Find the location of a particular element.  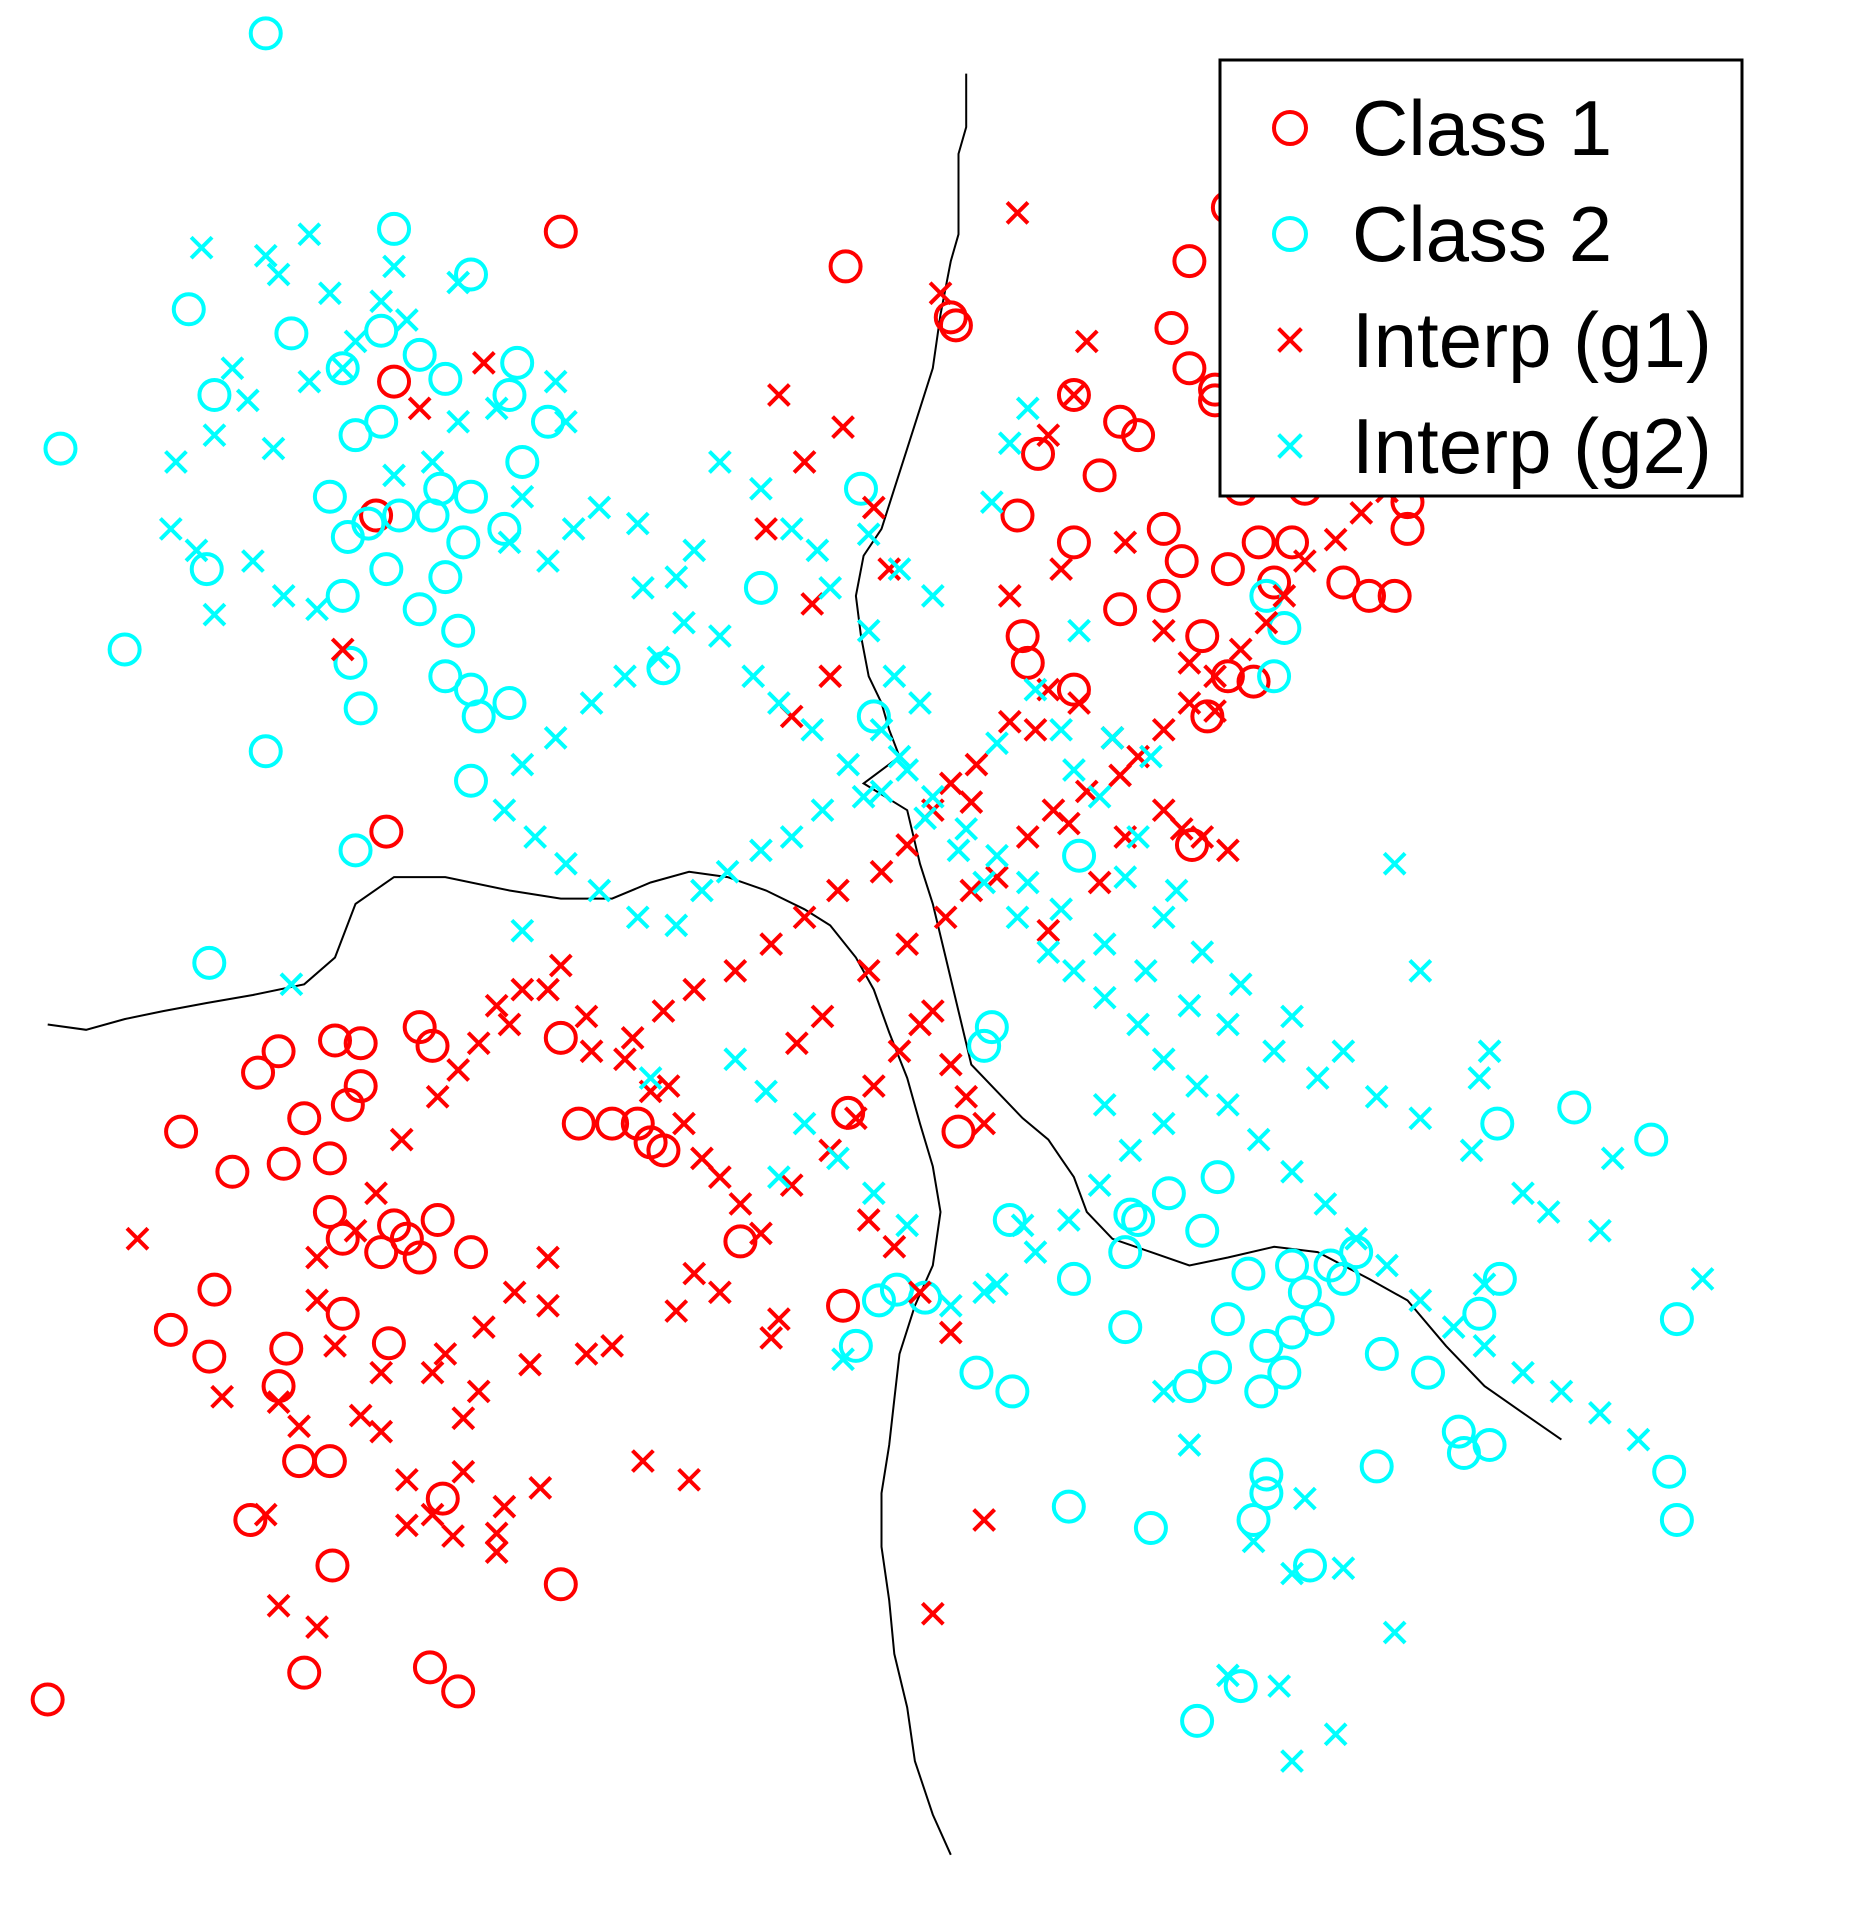

legend-marker-cross is located at coordinates (1290, 446).